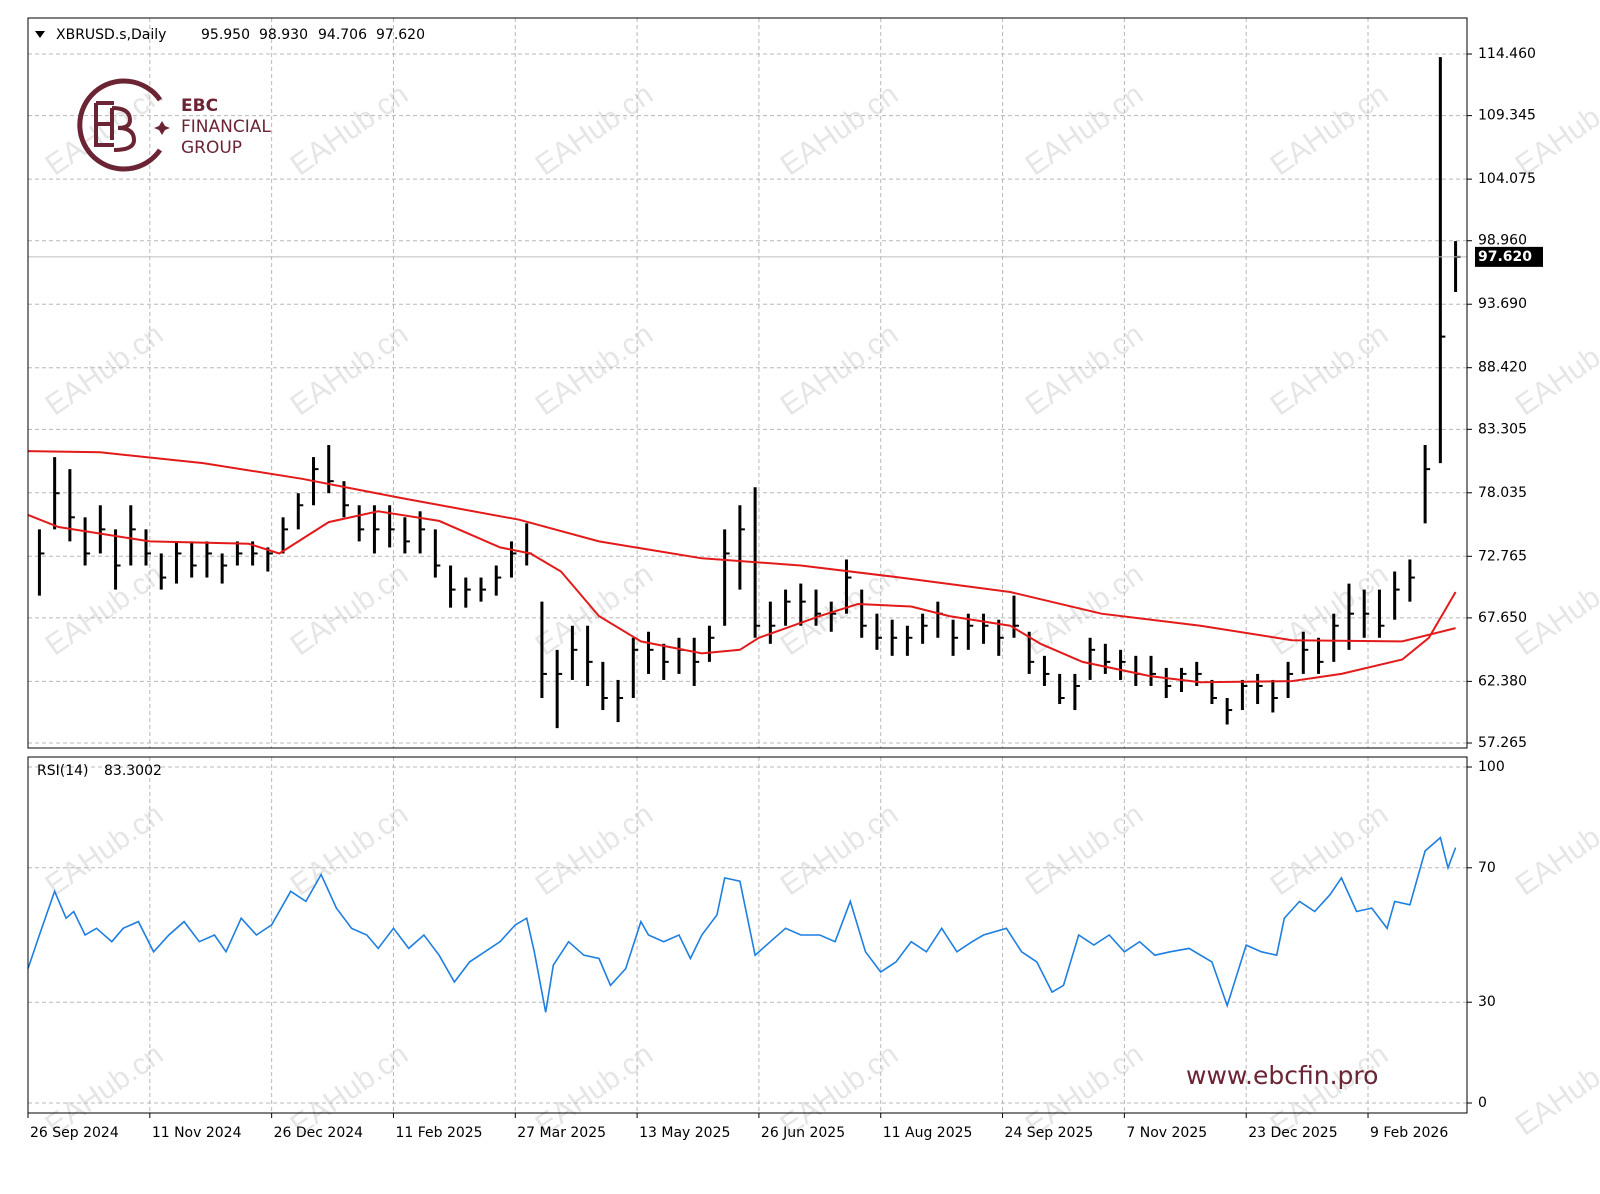 This screenshot has height=1194, width=1600. I want to click on y-tick-label: 109.345, so click(1507, 116).